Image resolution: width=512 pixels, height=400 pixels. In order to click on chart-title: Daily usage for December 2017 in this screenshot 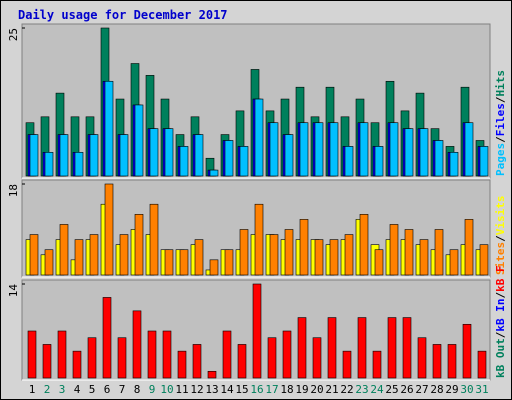, I will do `click(123, 15)`.